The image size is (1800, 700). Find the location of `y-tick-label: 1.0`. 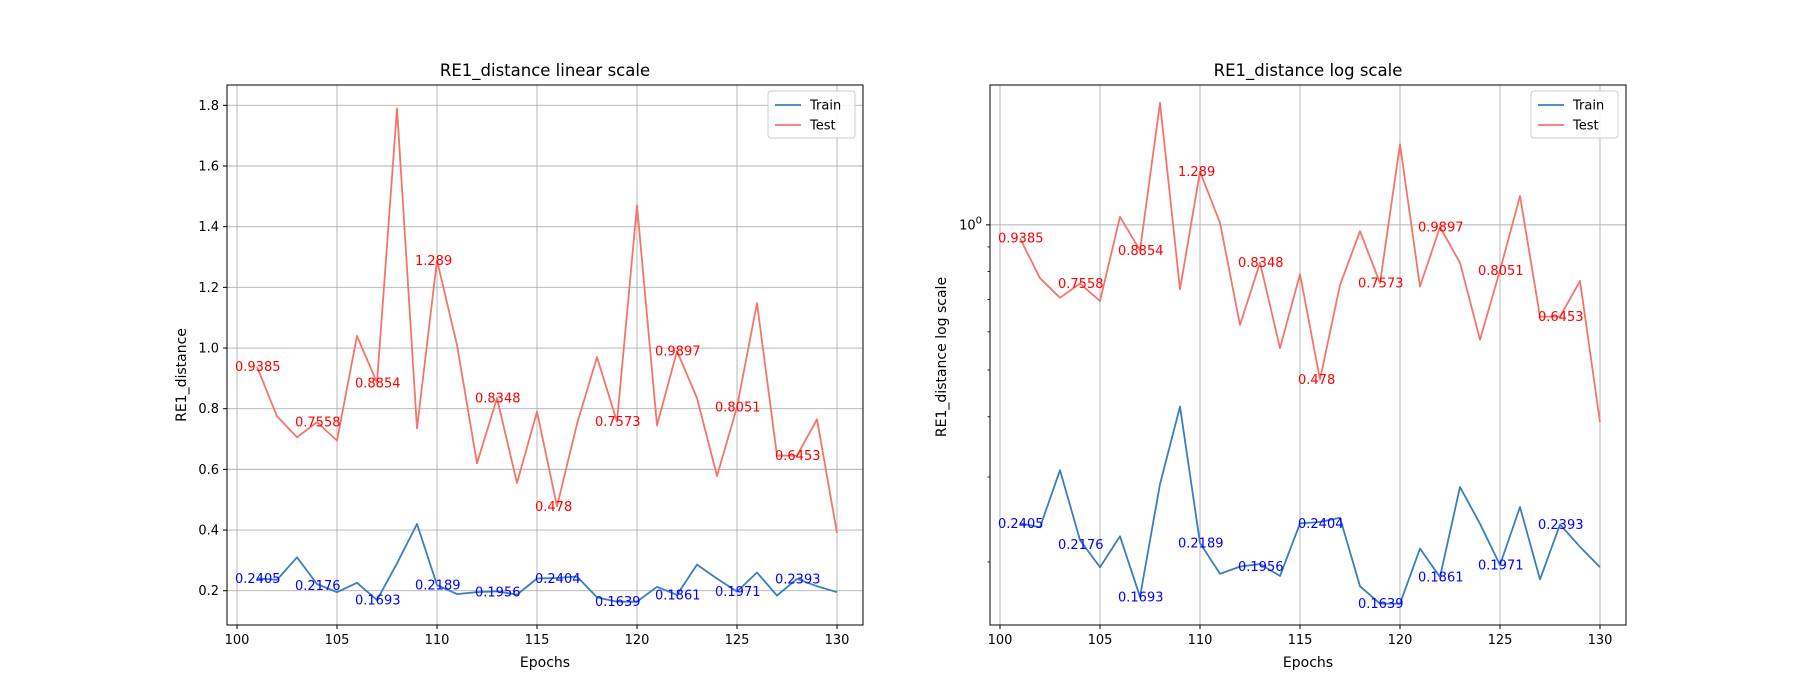

y-tick-label: 1.0 is located at coordinates (208, 349).